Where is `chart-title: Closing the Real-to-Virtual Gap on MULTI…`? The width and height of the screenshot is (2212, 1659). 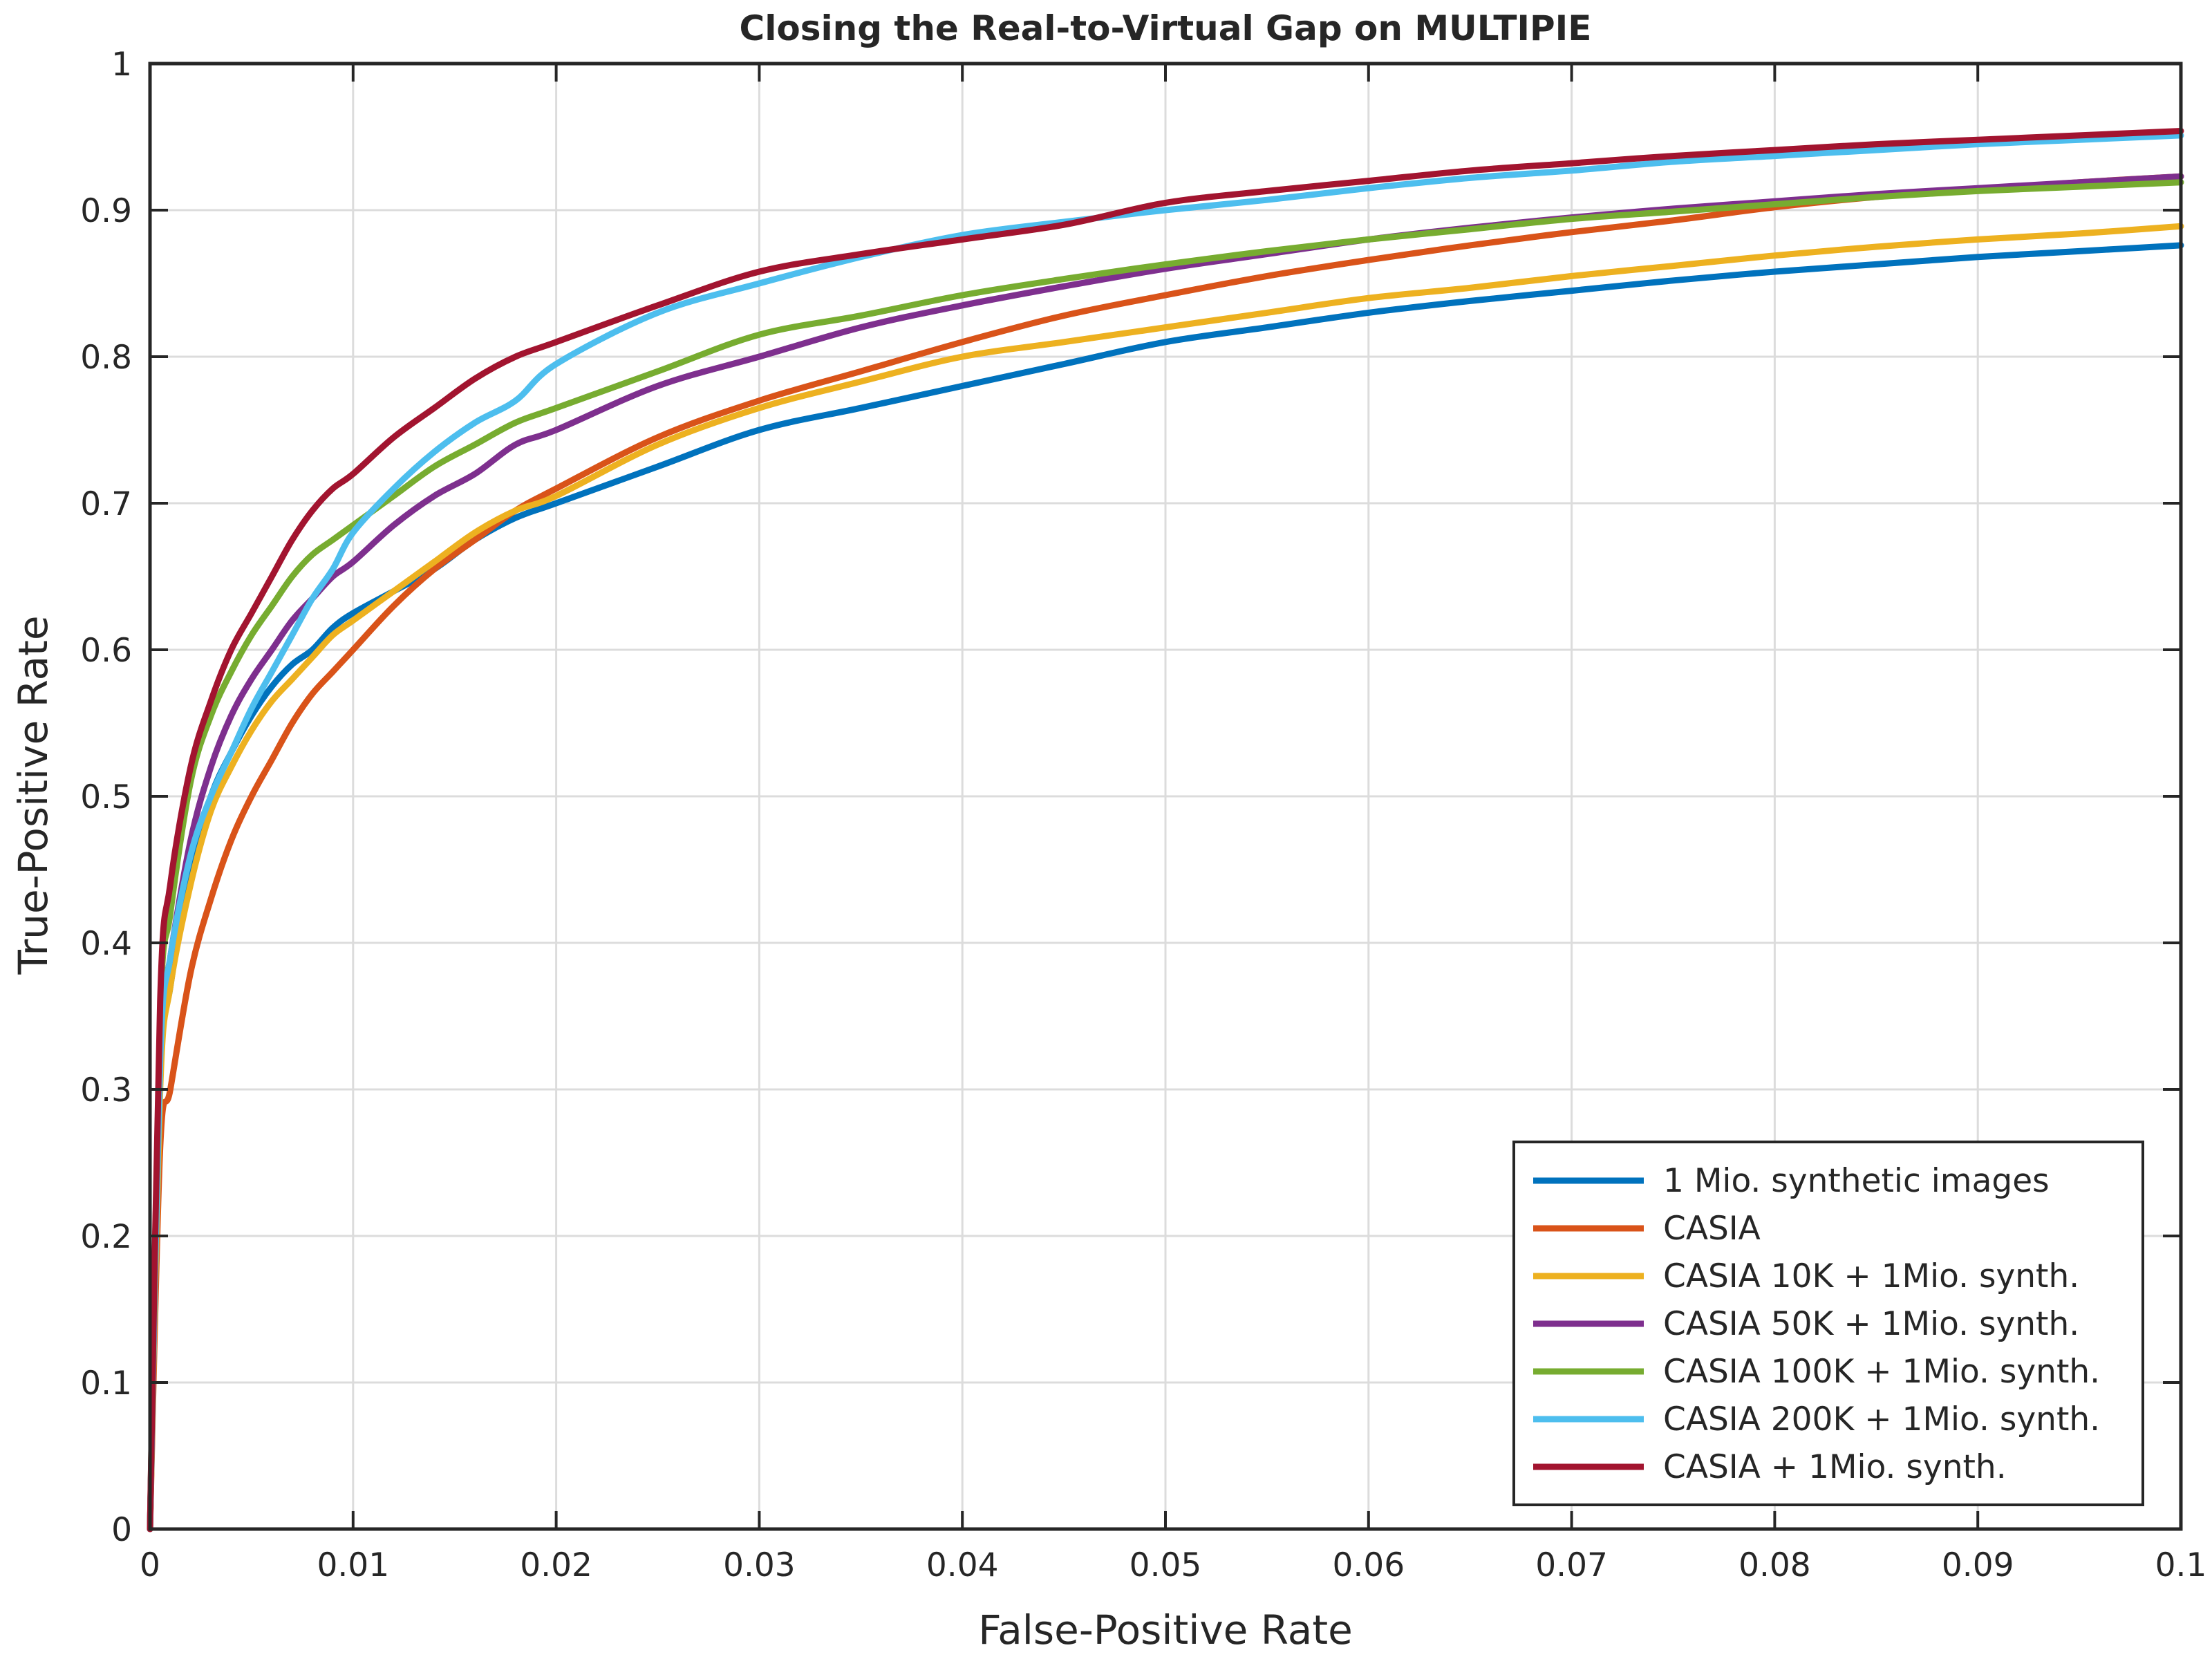 chart-title: Closing the Real-to-Virtual Gap on MULTI… is located at coordinates (1166, 28).